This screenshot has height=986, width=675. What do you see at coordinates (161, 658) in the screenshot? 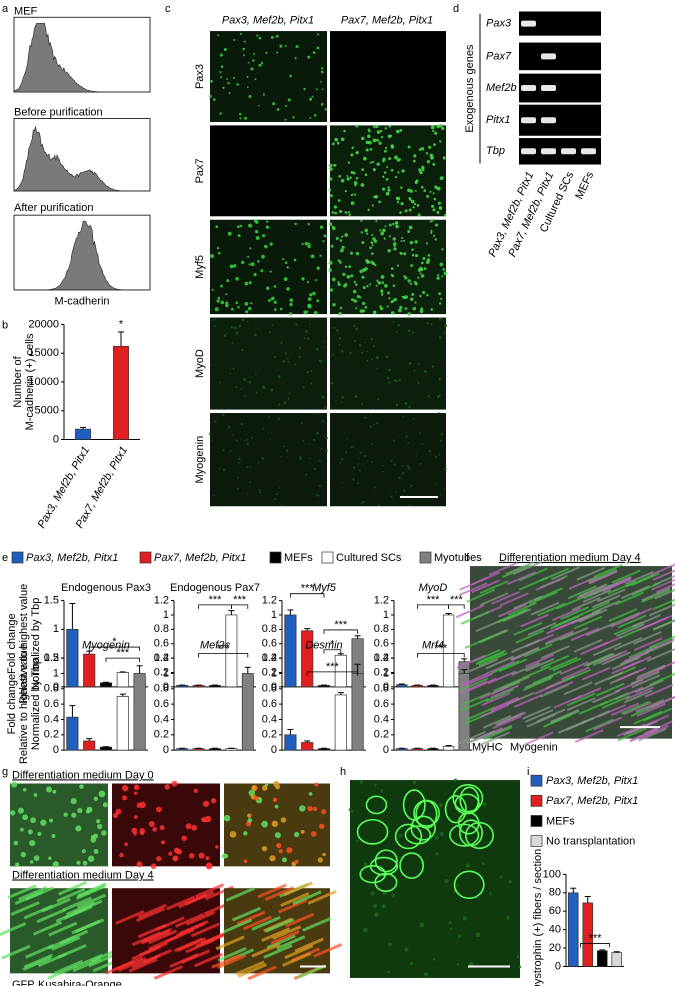
I see `y-tick-label: 1.2` at bounding box center [161, 658].